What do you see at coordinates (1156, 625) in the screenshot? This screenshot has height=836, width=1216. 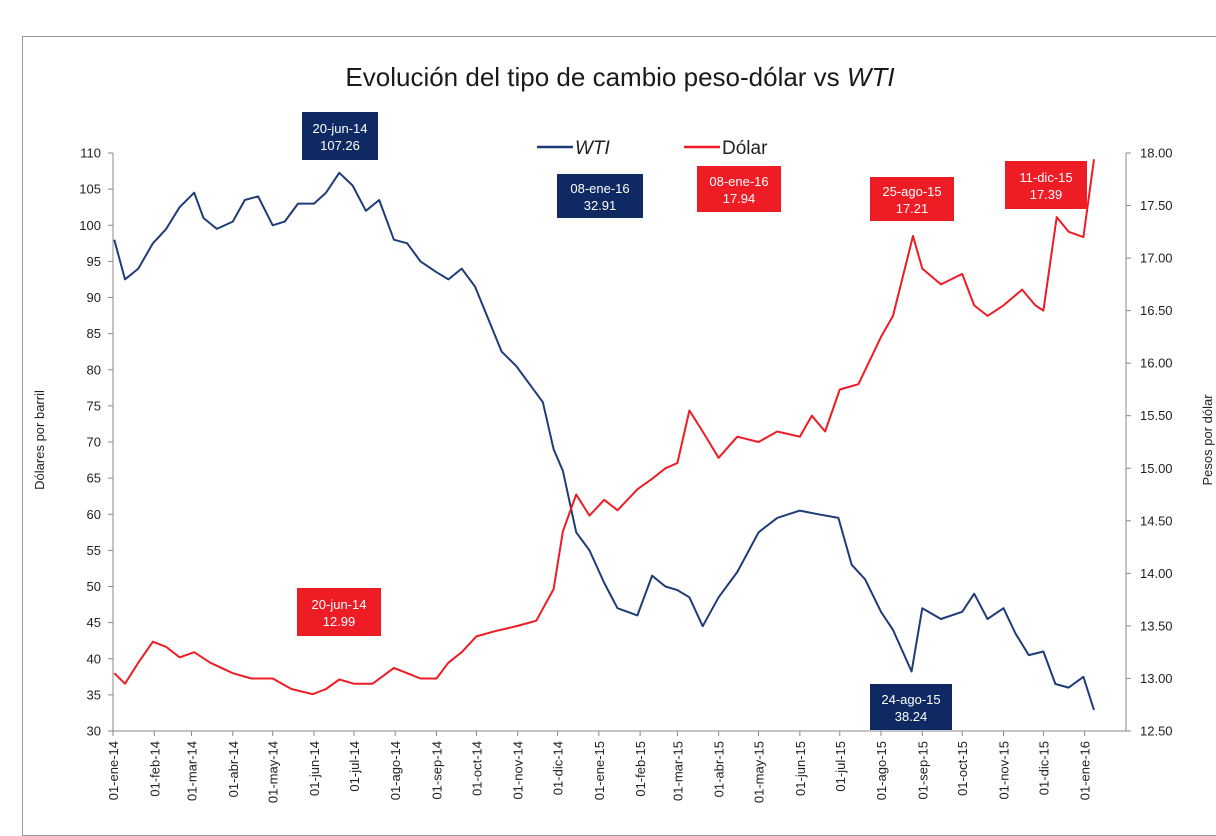 I see `y-tick-right-label: 13.50` at bounding box center [1156, 625].